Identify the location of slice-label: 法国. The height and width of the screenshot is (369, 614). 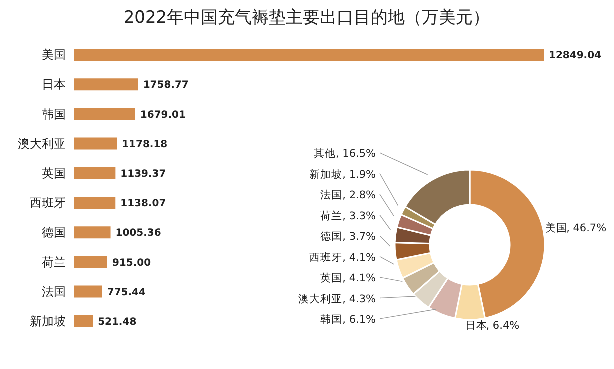
(331, 195).